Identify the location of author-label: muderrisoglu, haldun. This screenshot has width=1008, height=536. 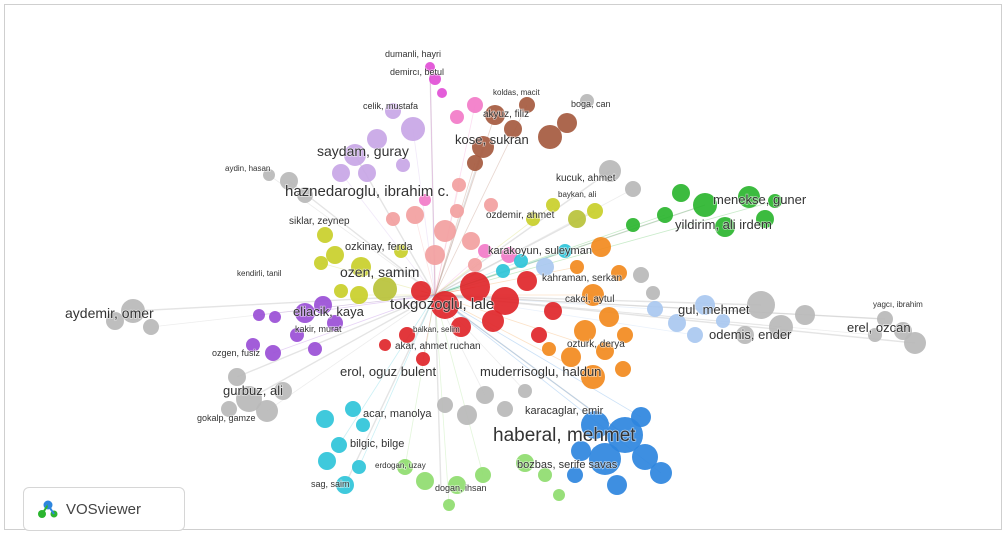
(540, 371).